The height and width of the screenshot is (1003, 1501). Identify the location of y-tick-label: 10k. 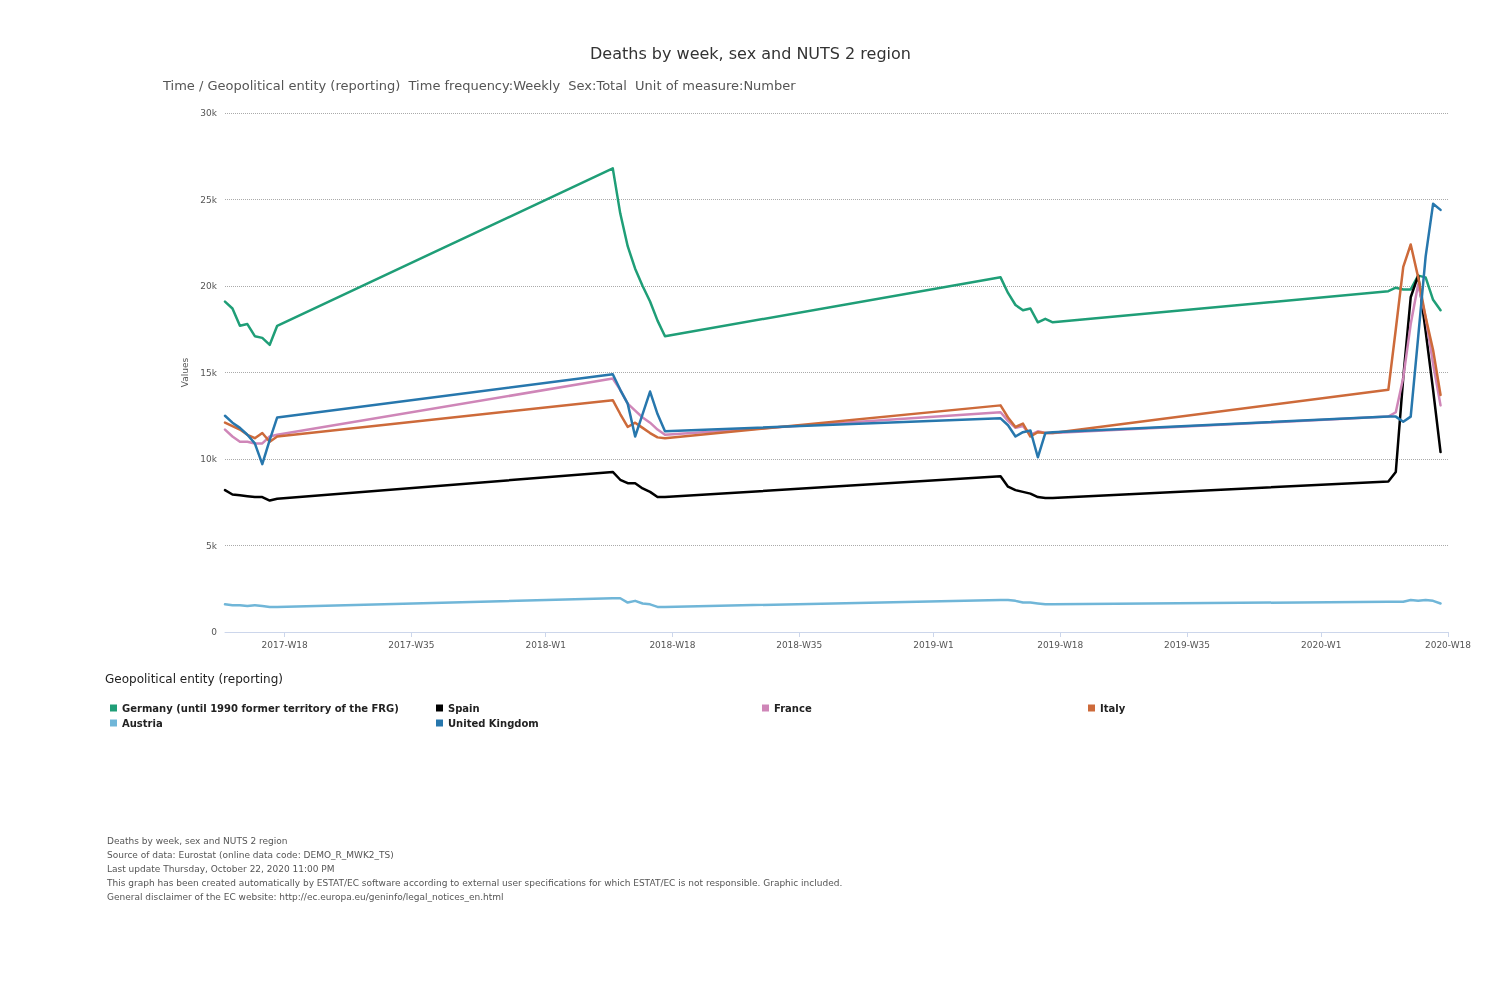
(209, 459).